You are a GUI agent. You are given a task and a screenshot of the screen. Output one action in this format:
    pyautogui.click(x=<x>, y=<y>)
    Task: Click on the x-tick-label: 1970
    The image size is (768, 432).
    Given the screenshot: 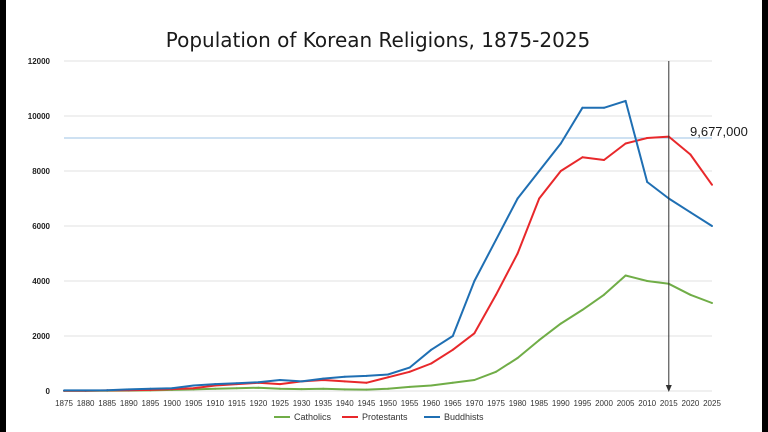 What is the action you would take?
    pyautogui.click(x=475, y=403)
    